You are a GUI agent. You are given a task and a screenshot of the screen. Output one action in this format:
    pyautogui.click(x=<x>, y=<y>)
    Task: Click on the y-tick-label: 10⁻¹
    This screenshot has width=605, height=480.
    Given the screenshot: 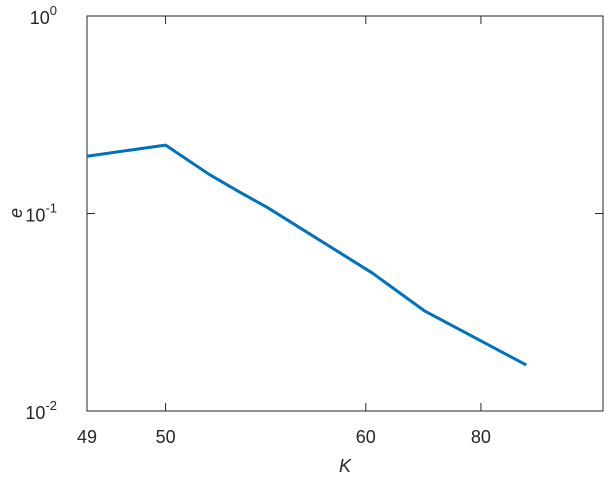 What is the action you would take?
    pyautogui.click(x=41, y=213)
    